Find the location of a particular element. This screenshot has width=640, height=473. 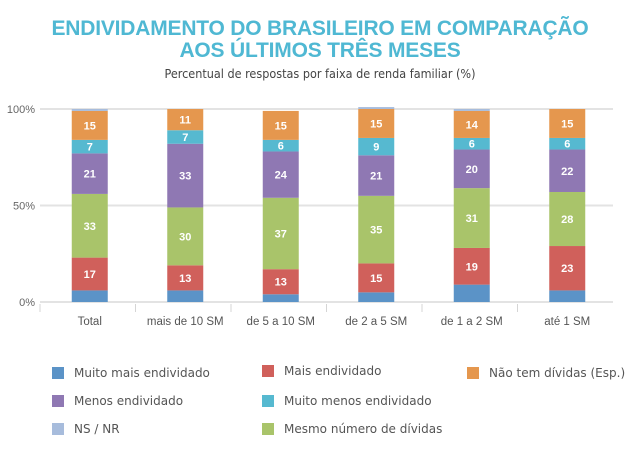

data-label: 9 is located at coordinates (376, 148).